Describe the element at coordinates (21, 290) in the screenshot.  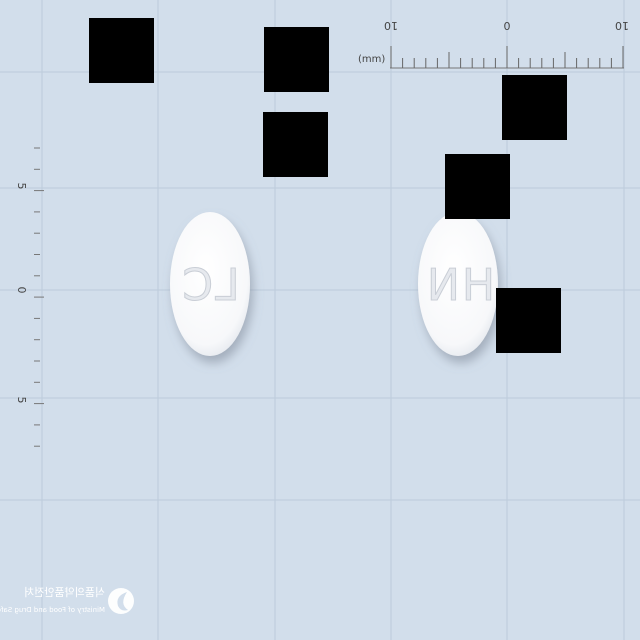
I see `ruler-number-middle: 0` at that location.